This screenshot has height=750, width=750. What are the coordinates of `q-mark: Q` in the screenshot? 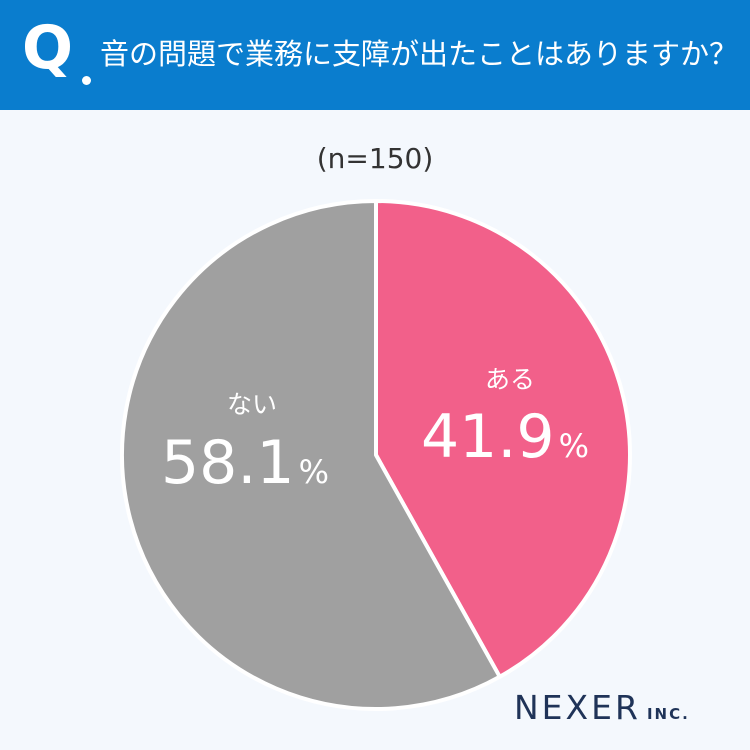 It's located at (48, 48).